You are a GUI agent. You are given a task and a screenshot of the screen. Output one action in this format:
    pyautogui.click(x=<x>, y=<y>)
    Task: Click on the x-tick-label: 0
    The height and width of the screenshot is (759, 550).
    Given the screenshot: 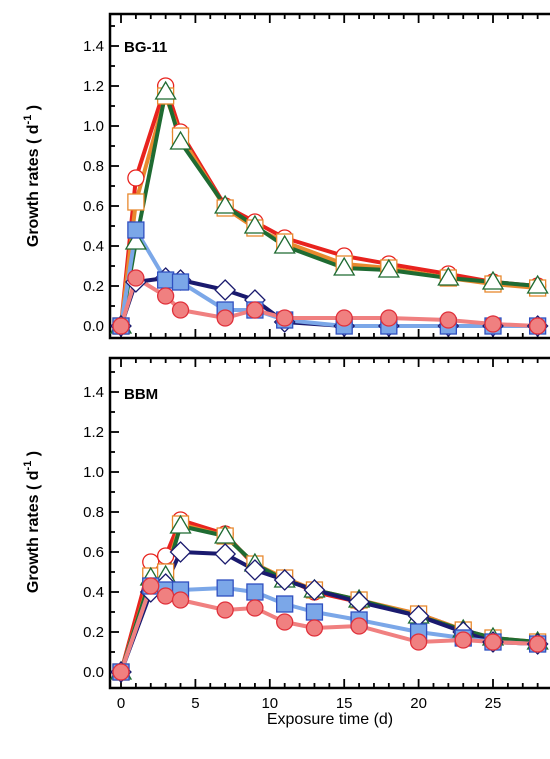 What is the action you would take?
    pyautogui.click(x=121, y=703)
    